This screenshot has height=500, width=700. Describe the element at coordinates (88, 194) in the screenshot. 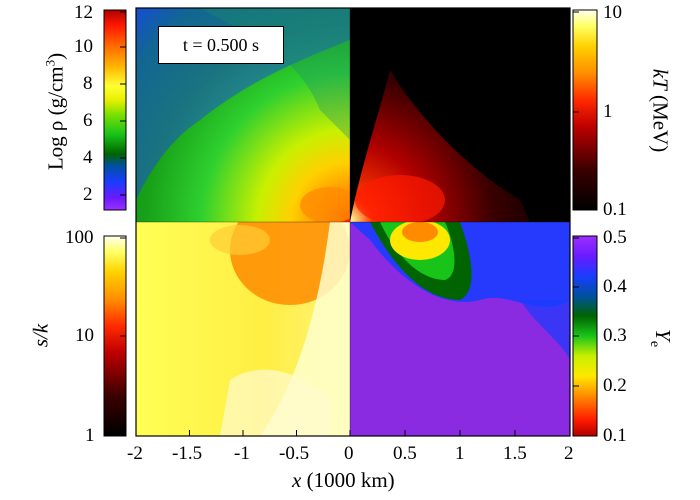

I see `density-tick: 2` at that location.